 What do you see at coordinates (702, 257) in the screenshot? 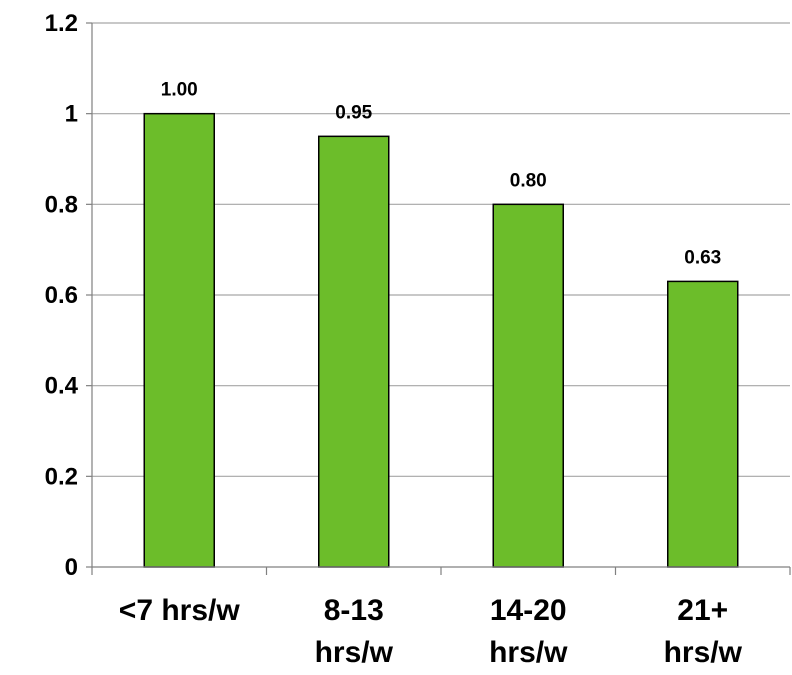
I see `data-label: 0.63` at bounding box center [702, 257].